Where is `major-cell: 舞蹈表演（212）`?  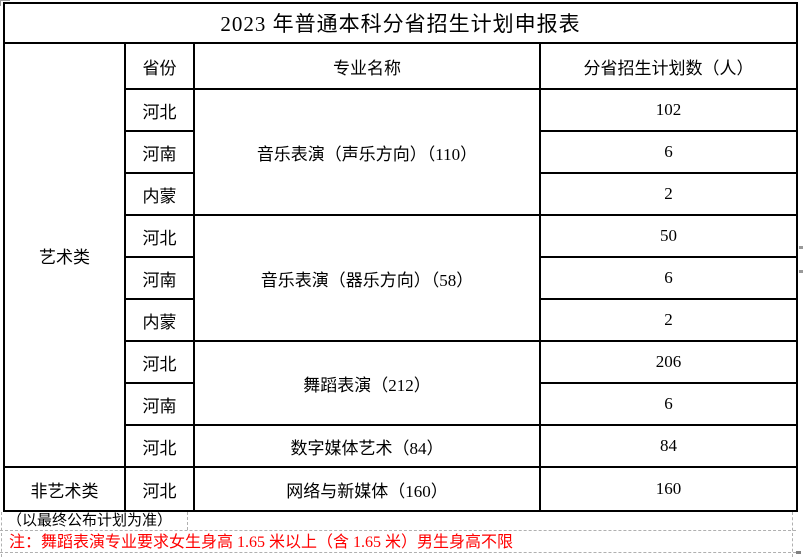
major-cell: 舞蹈表演（212） is located at coordinates (367, 383).